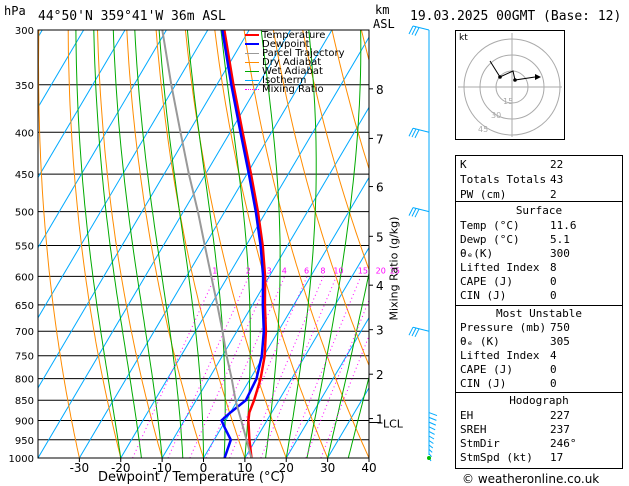  Describe the element at coordinates (563, 225) in the screenshot. I see `surface-temp-value: 11.6` at that location.